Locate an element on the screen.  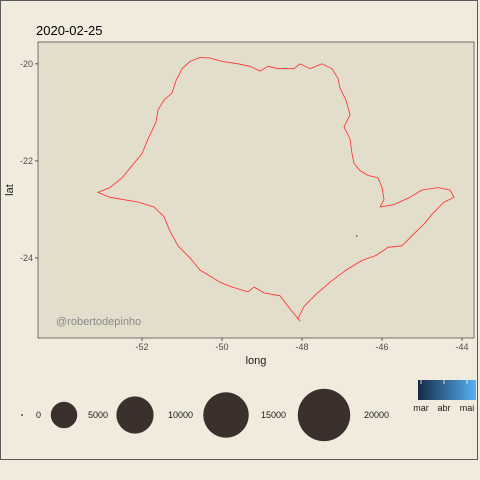
y-tick-label: -24 is located at coordinates (26, 258).